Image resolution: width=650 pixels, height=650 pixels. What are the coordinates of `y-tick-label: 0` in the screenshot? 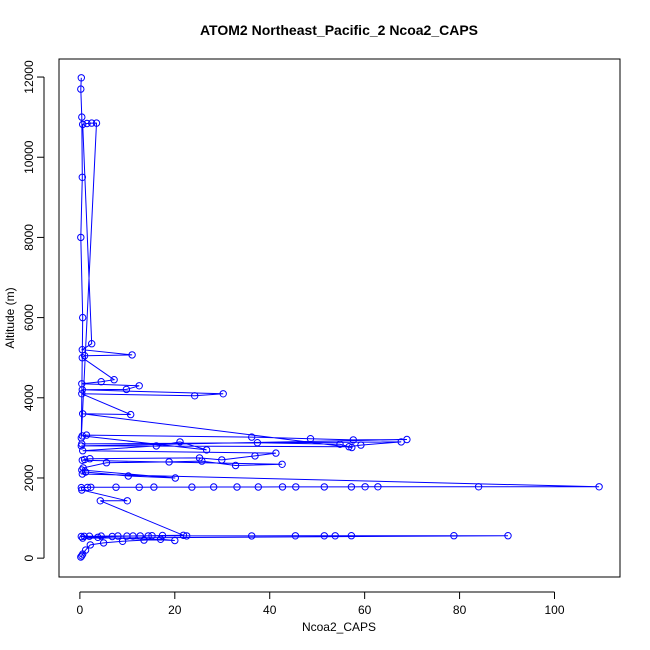 It's located at (29, 558).